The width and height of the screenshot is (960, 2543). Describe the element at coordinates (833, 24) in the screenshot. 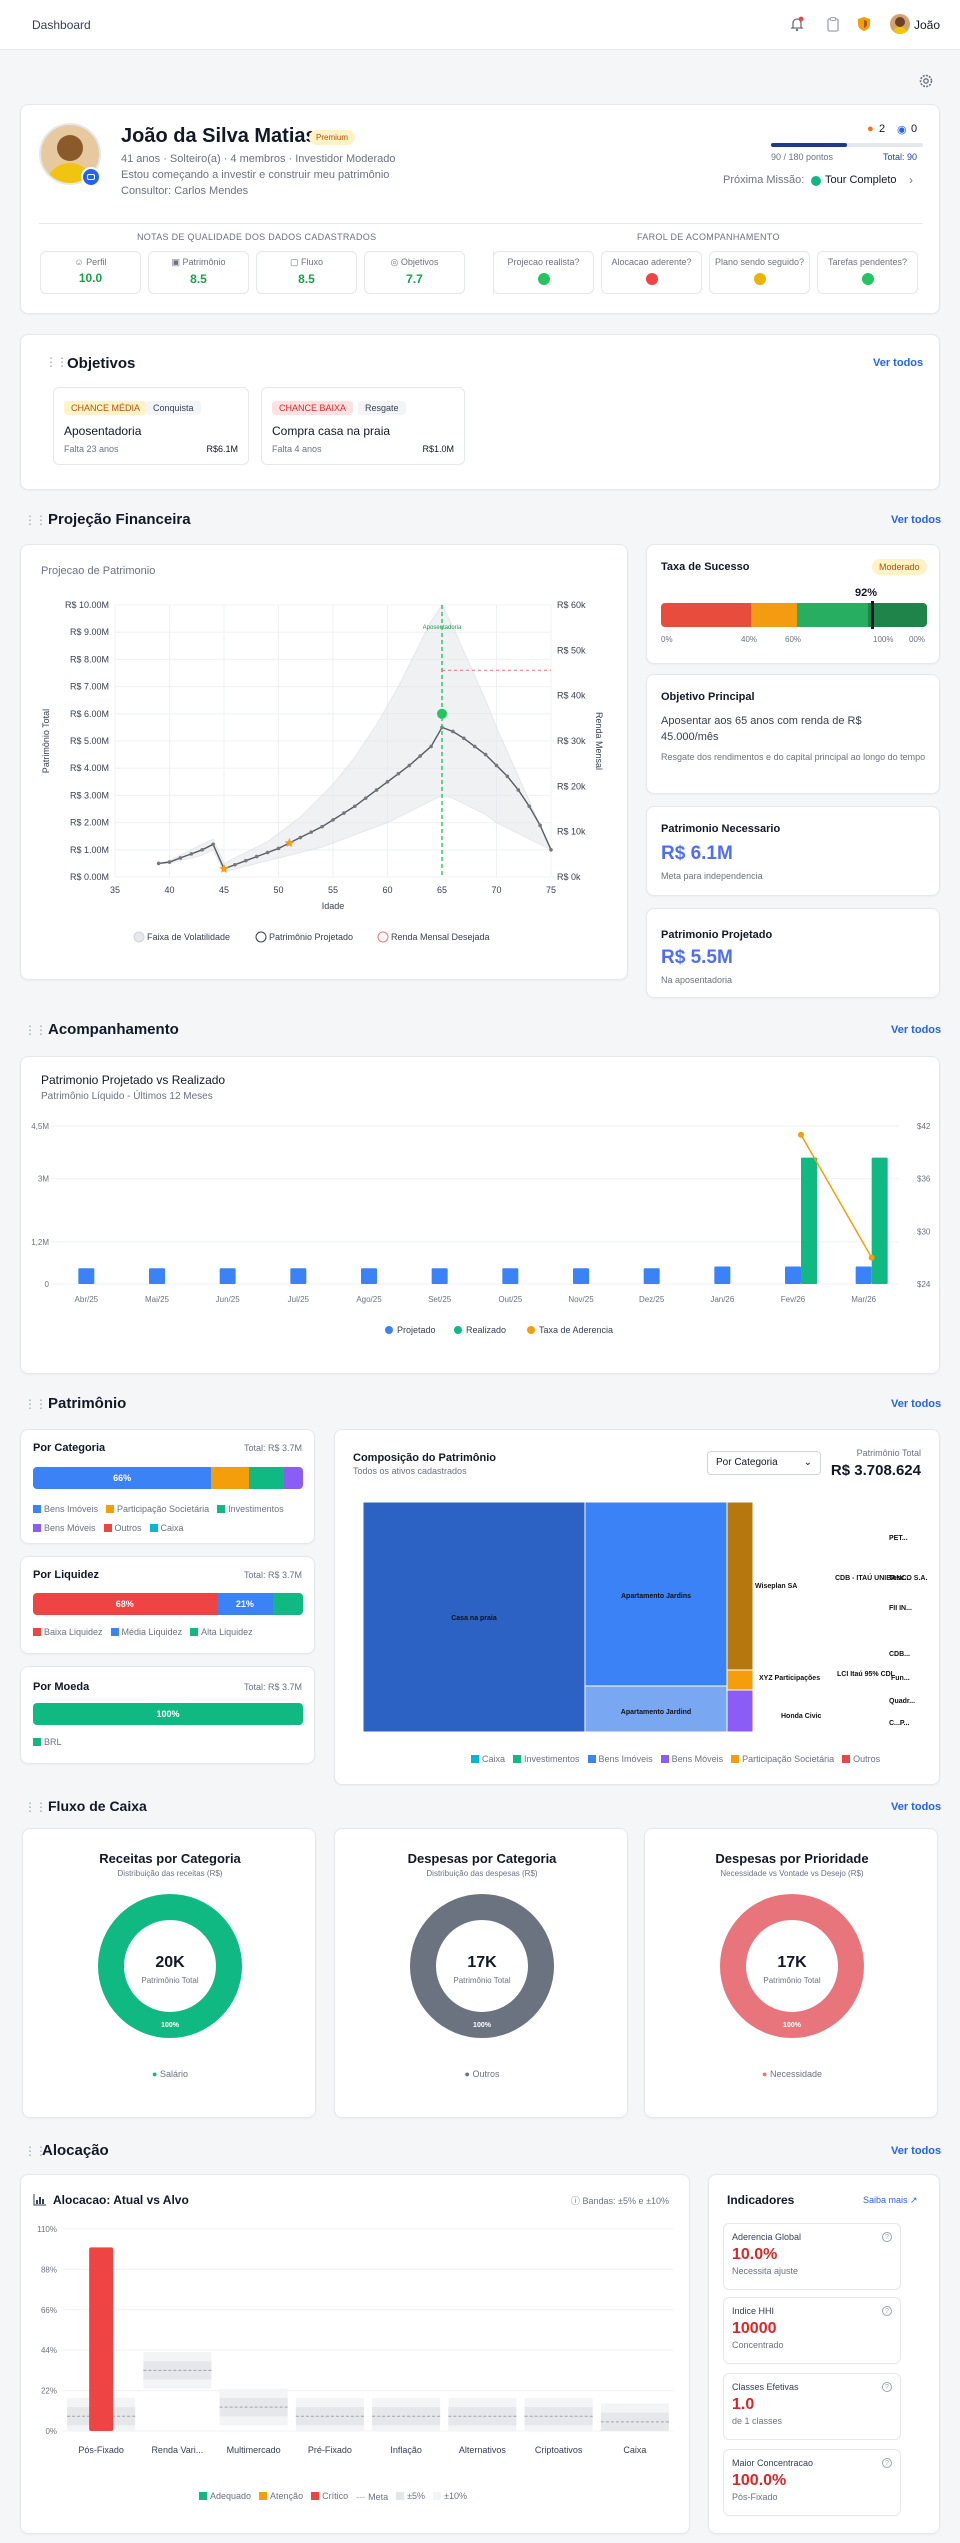

I see `clipboard-icon` at that location.